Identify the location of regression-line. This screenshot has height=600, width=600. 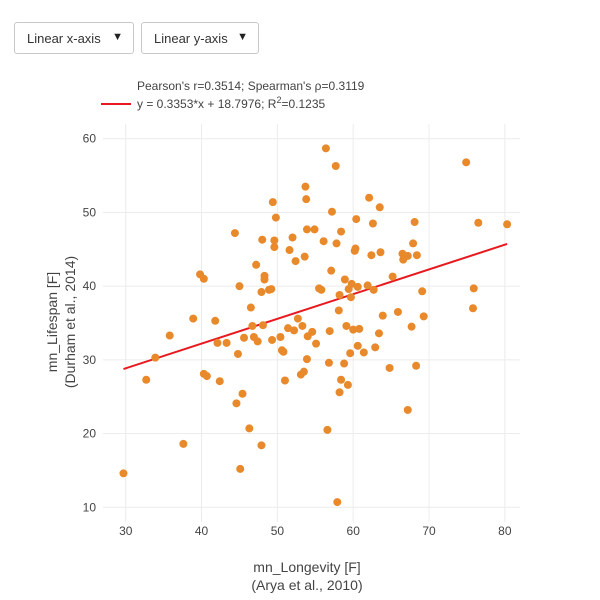
(315, 306).